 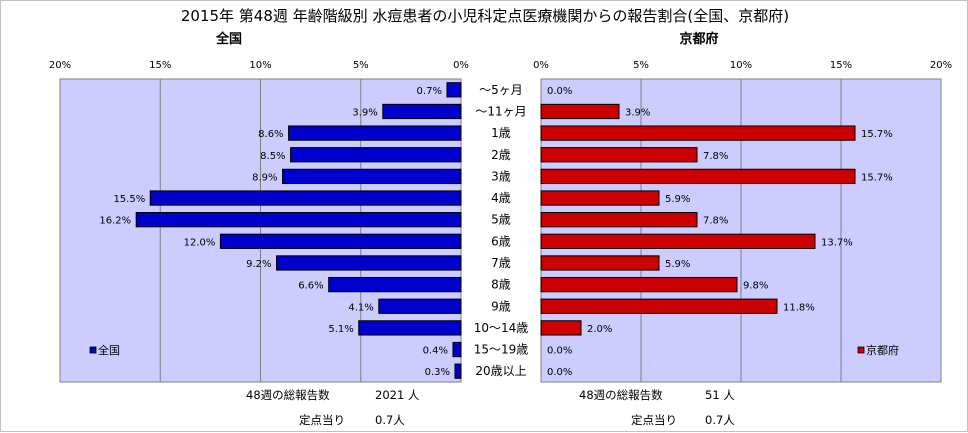 I want to click on data-label-national-3: 8.5%, so click(x=272, y=156).